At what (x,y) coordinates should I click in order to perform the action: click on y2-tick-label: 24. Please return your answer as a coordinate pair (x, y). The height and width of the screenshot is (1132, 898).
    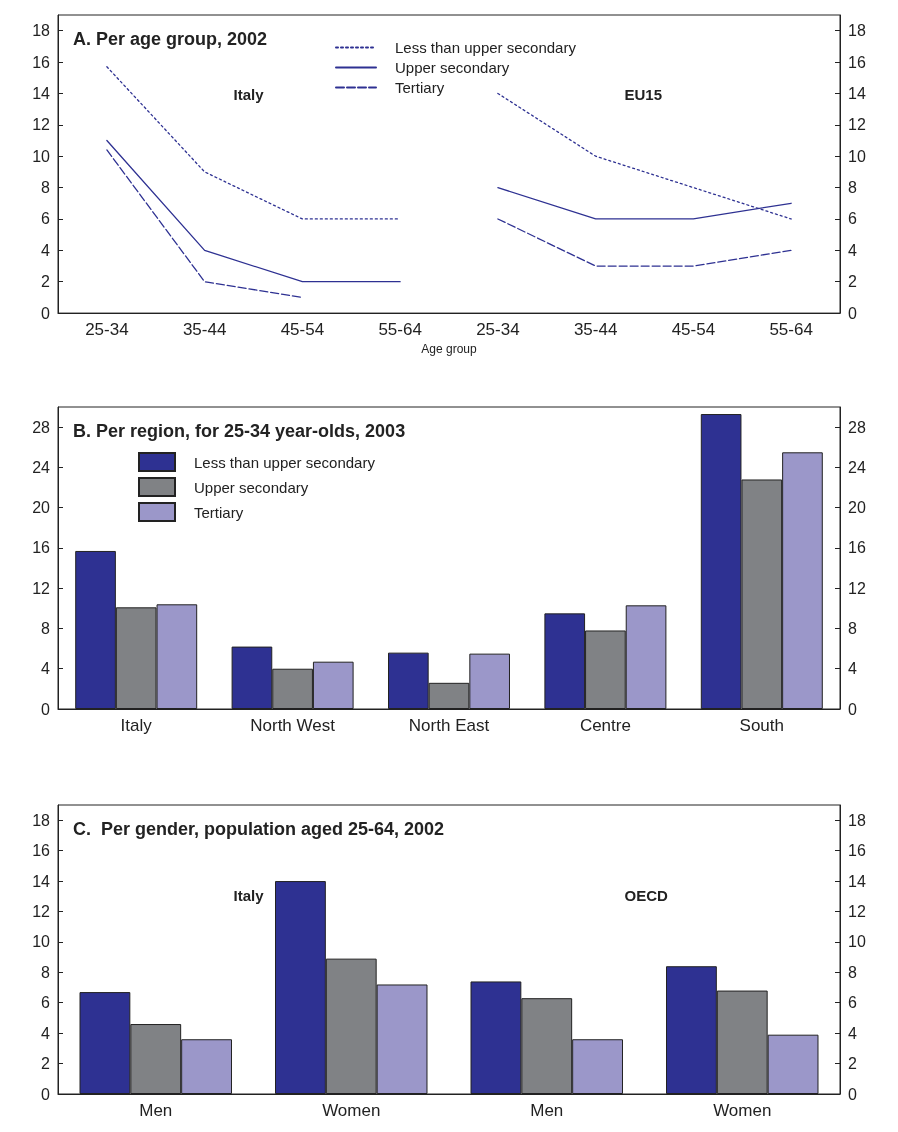
    Looking at the image, I should click on (857, 467).